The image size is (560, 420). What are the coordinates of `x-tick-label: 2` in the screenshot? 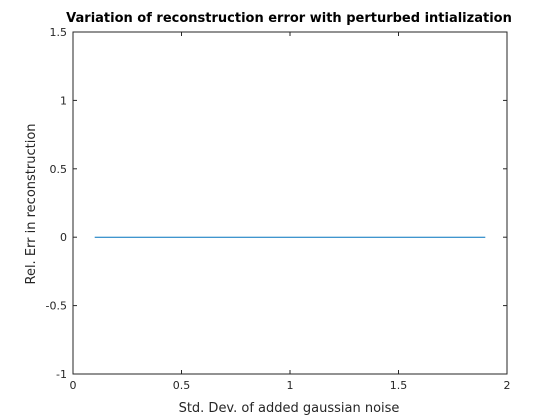 It's located at (507, 385).